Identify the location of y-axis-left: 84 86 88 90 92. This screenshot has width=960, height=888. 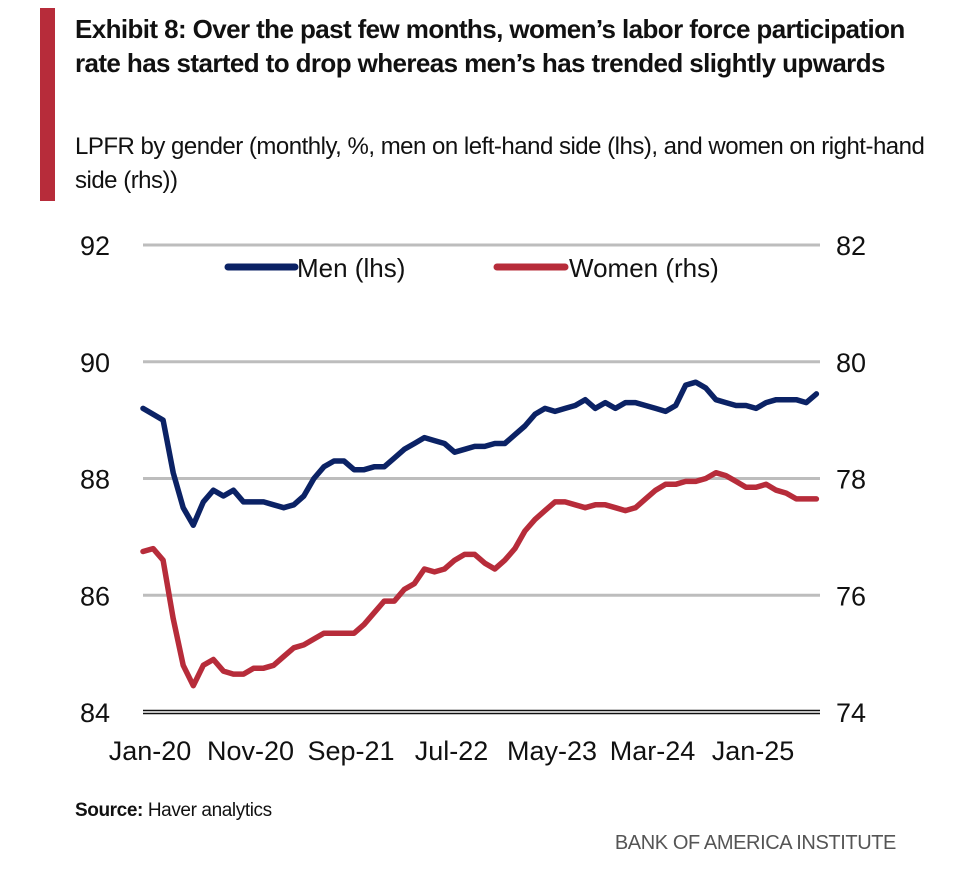
(95, 479).